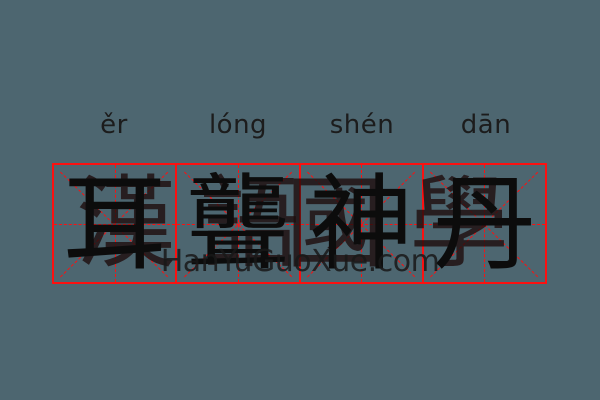 This screenshot has height=400, width=600. I want to click on grid-cell-2: 聾, so click(239, 223).